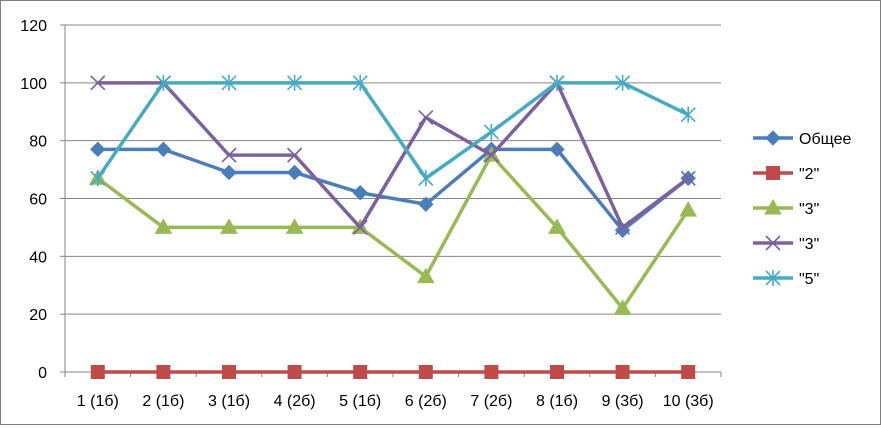 This screenshot has height=429, width=881. Describe the element at coordinates (38, 315) in the screenshot. I see `y-tick-label: 20` at that location.